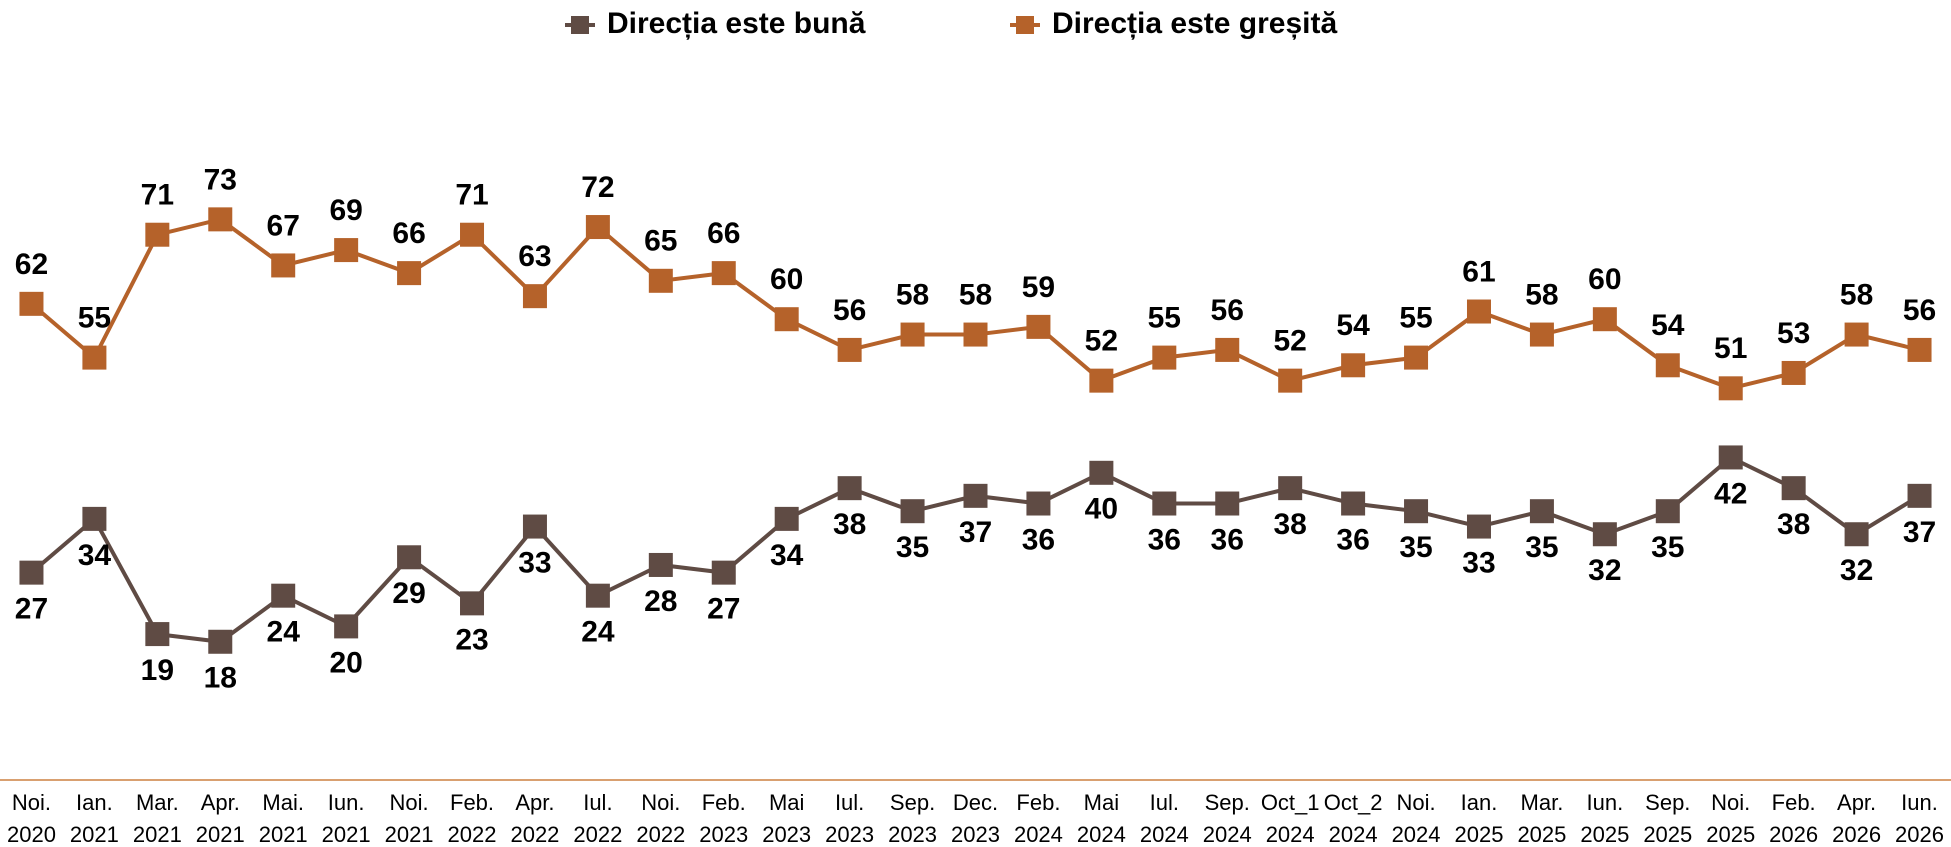 This screenshot has height=847, width=1951. Describe the element at coordinates (1164, 818) in the screenshot. I see `x-tick-label: Iul. 2024` at that location.